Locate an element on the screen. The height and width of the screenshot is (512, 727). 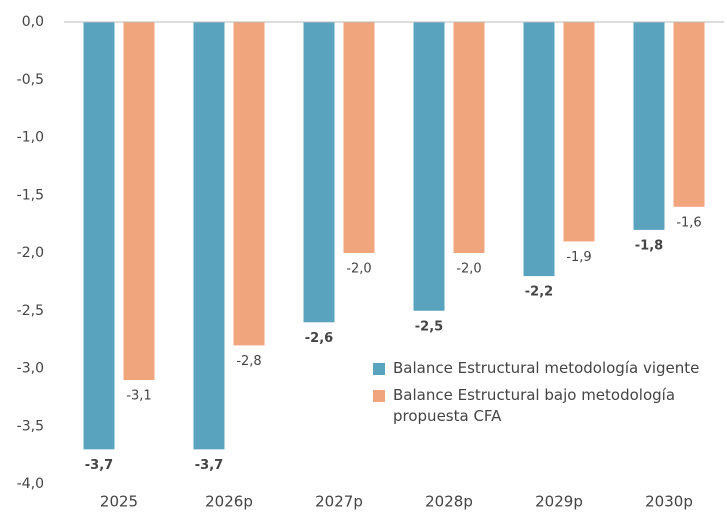
value-label: -2,6 is located at coordinates (319, 338).